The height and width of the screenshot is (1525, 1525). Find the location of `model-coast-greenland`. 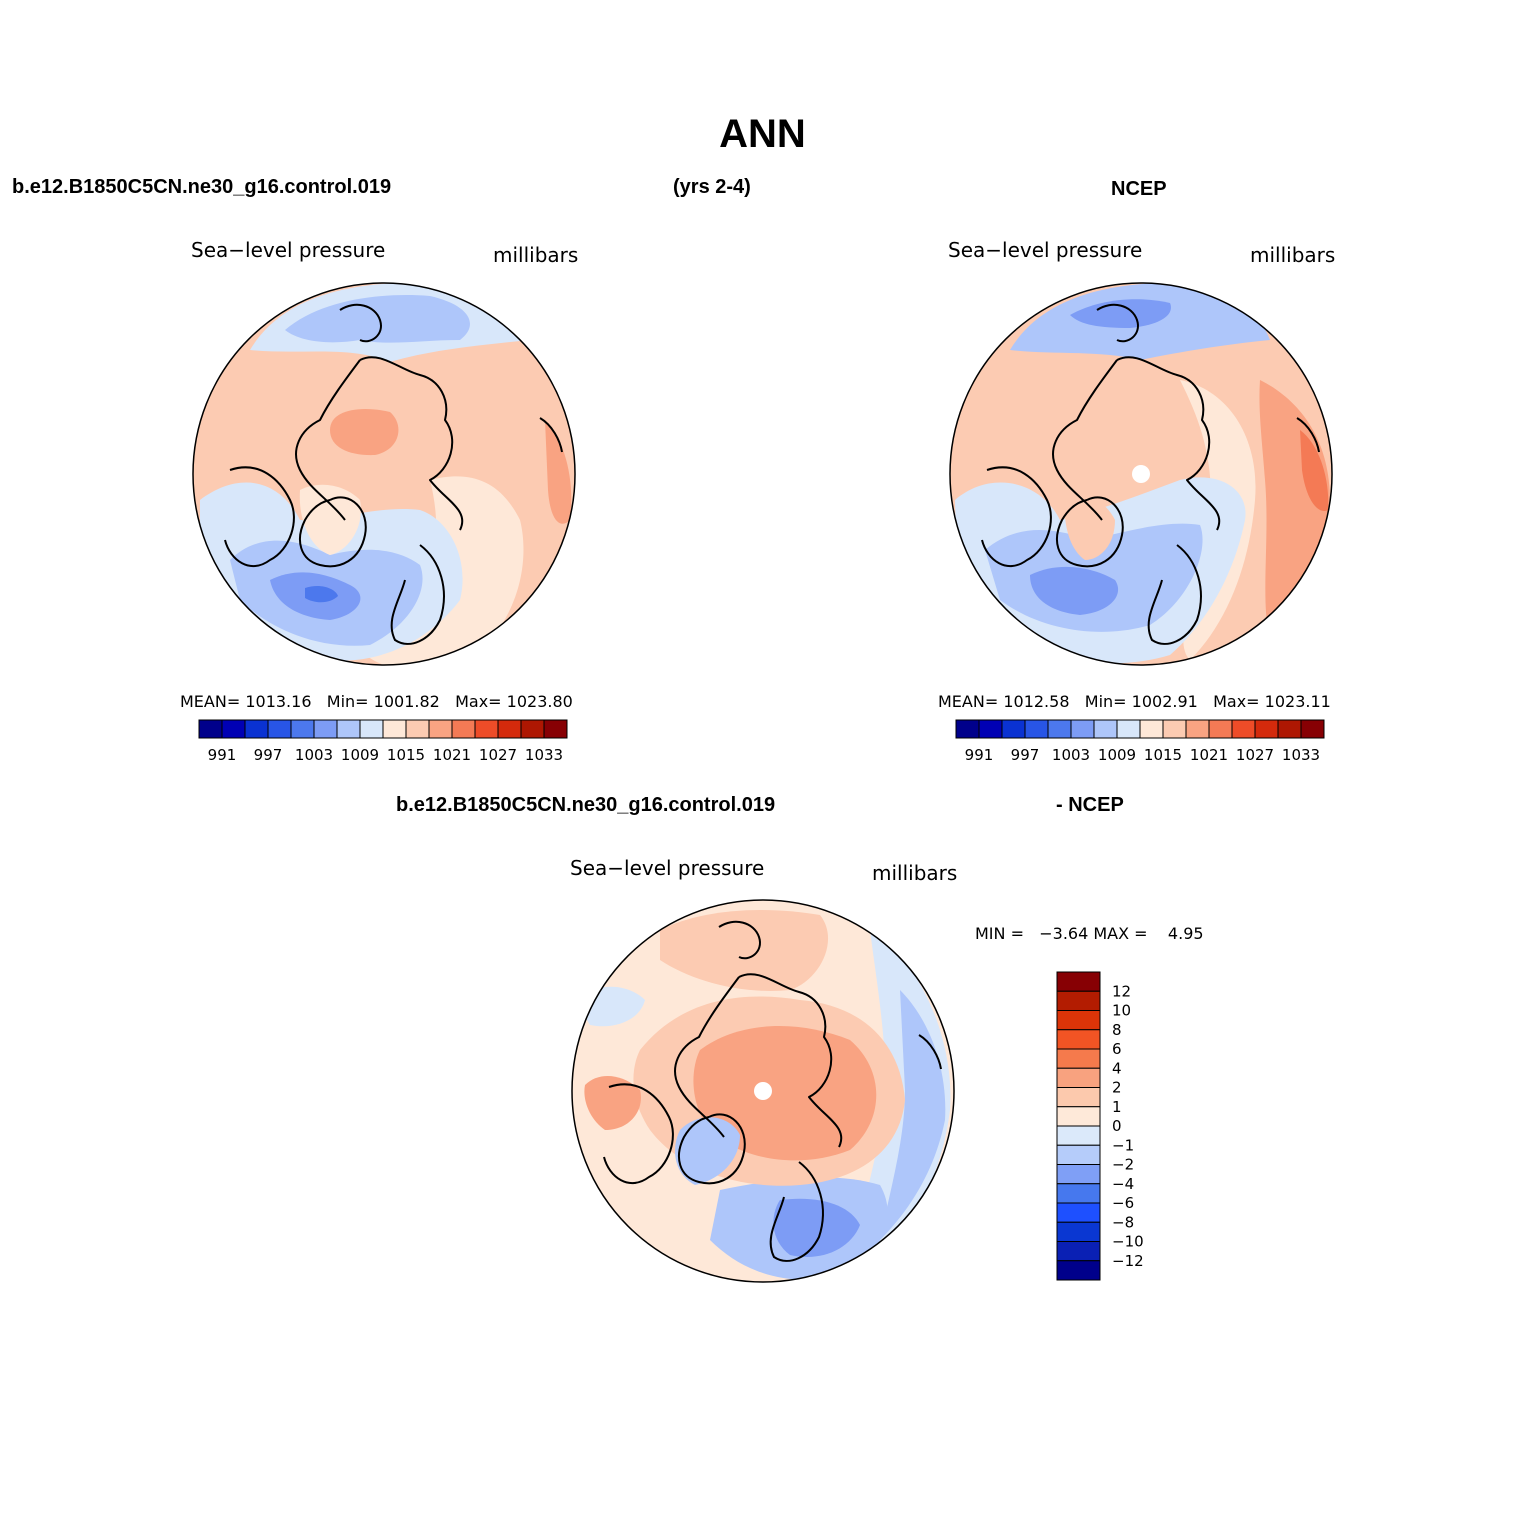

model-coast-greenland is located at coordinates (333, 532).